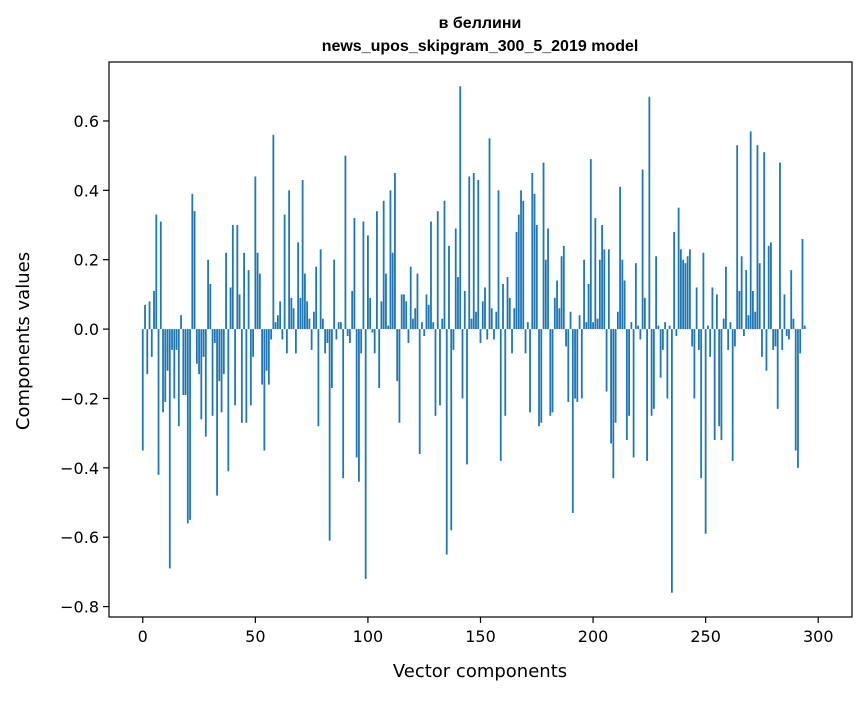  I want to click on x-tick-label: 50, so click(255, 636).